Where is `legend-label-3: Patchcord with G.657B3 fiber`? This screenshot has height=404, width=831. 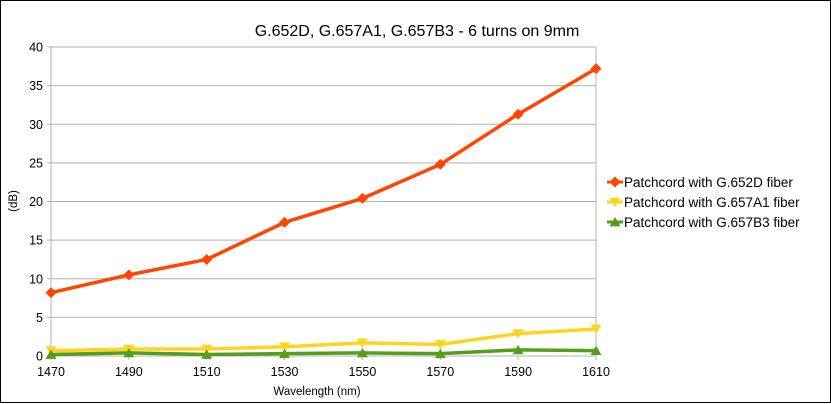 legend-label-3: Patchcord with G.657B3 fiber is located at coordinates (712, 222).